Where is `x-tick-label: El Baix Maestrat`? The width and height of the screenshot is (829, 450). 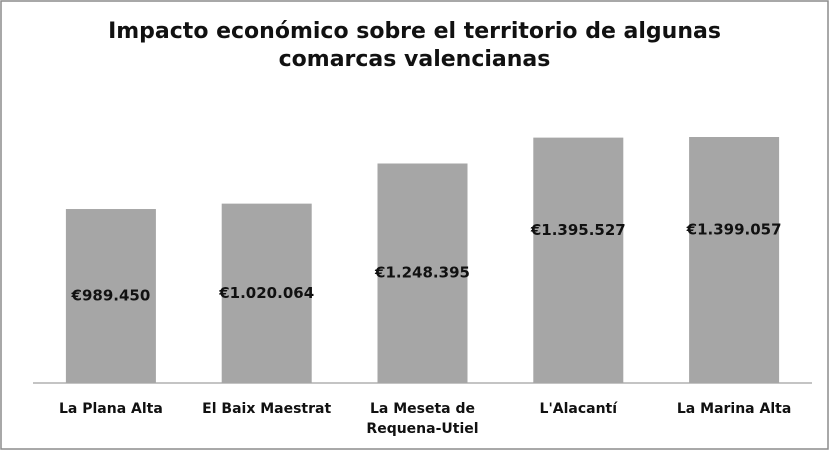
x-tick-label: El Baix Maestrat is located at coordinates (267, 409).